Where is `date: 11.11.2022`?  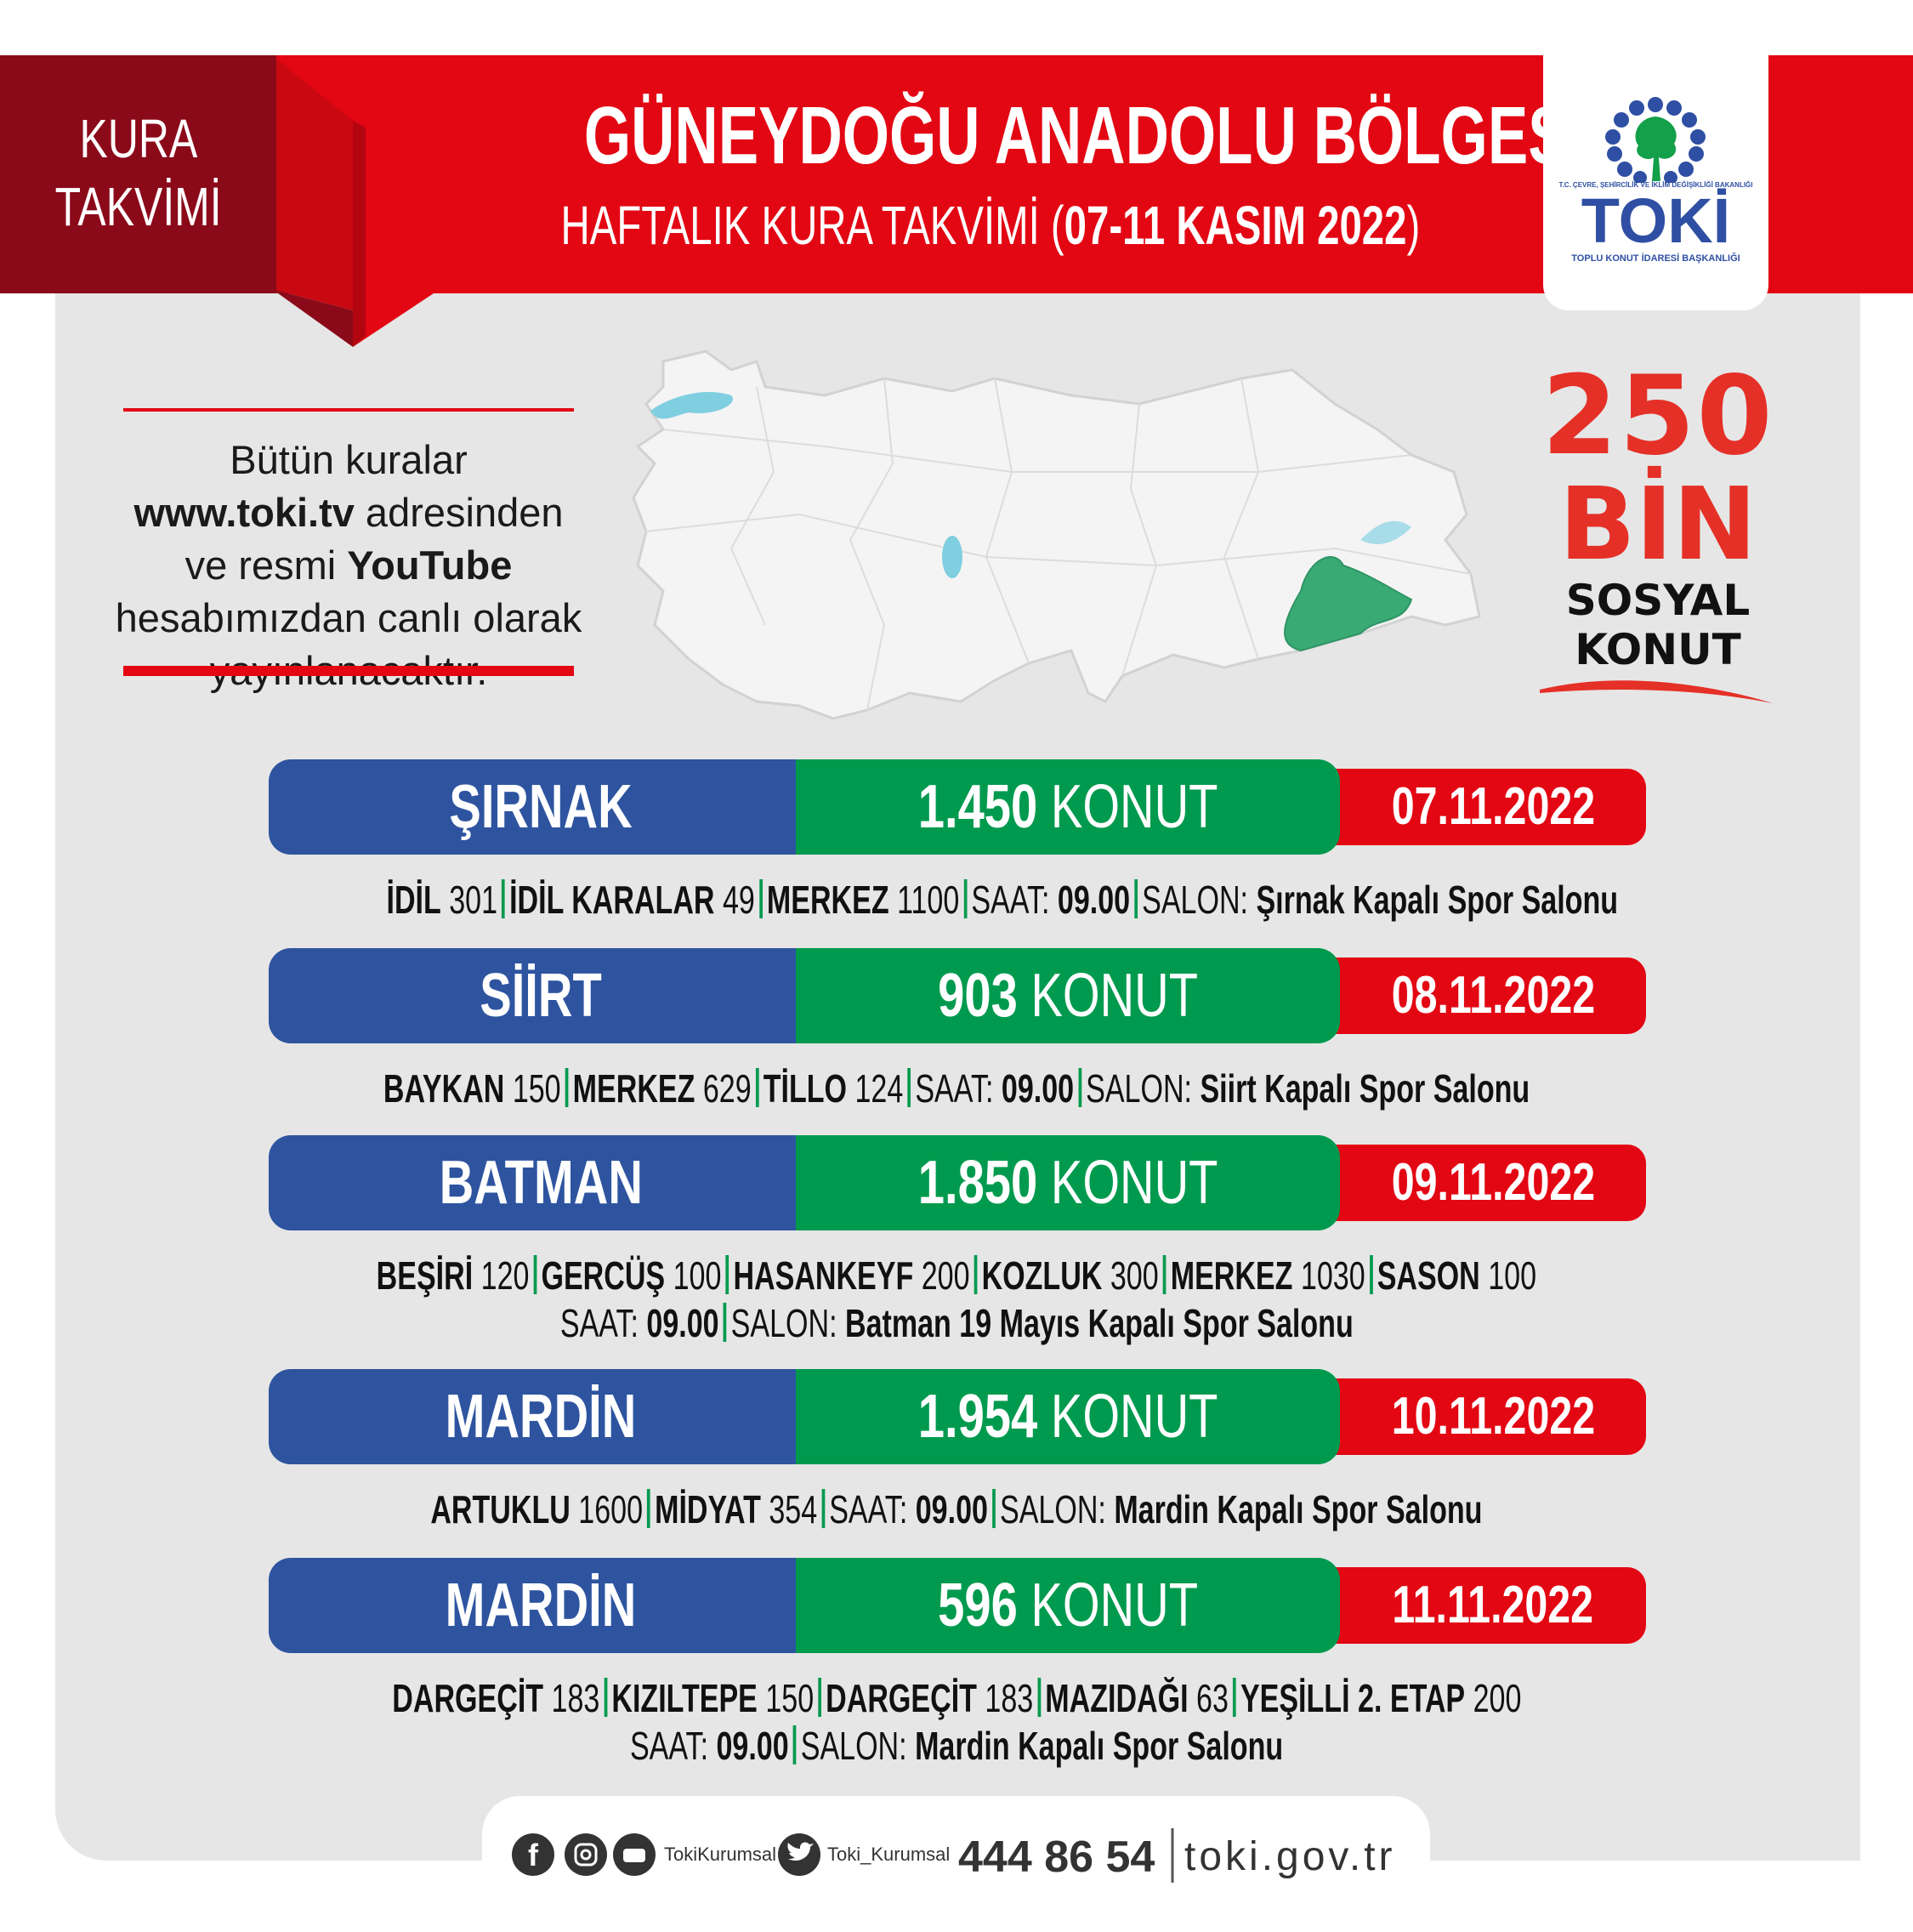
date: 11.11.2022 is located at coordinates (1493, 1605).